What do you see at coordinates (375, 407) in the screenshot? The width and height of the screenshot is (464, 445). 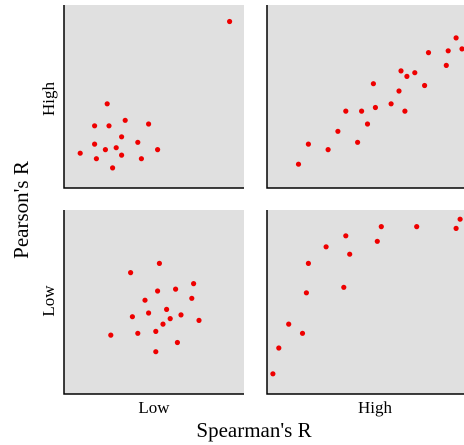 I see `x-group-label-high: High` at bounding box center [375, 407].